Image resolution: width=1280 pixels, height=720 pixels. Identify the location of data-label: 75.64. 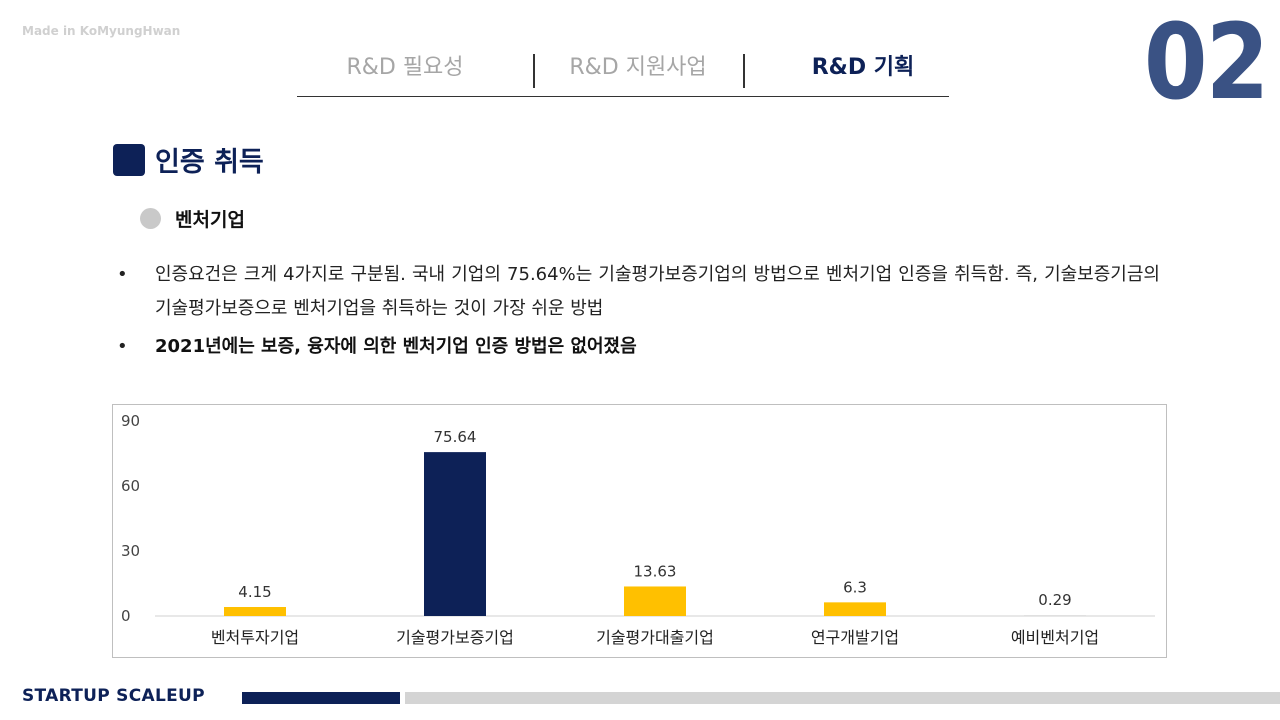
(455, 437).